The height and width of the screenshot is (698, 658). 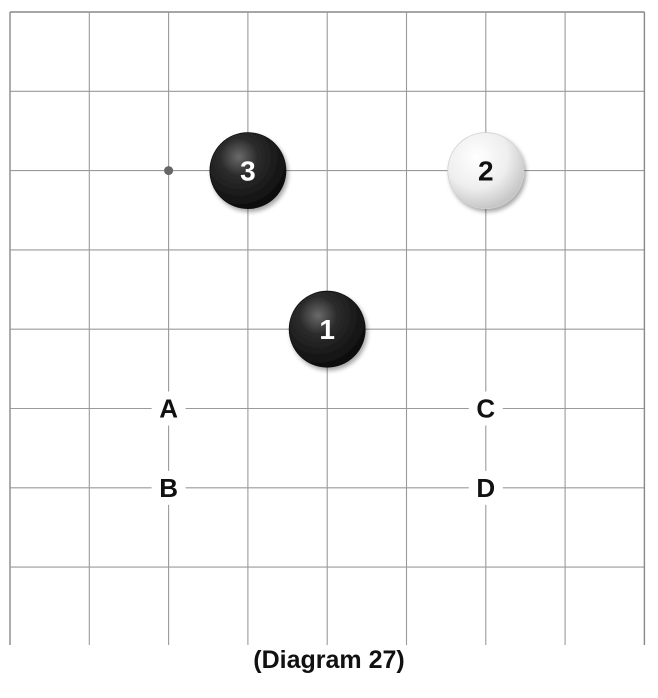 I want to click on stone-number: 1, so click(x=327, y=329).